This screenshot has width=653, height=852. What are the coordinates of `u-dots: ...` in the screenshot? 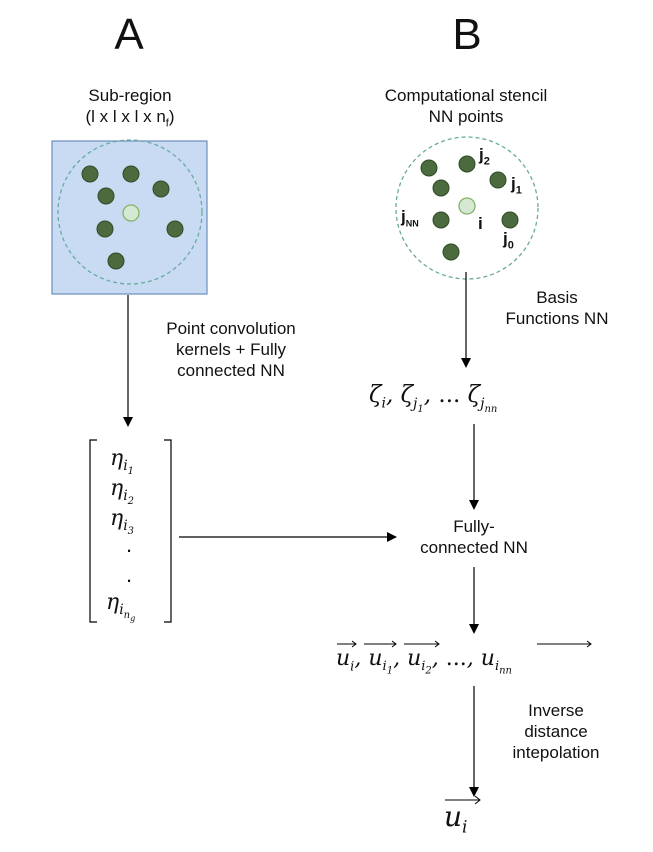 It's located at (456, 658).